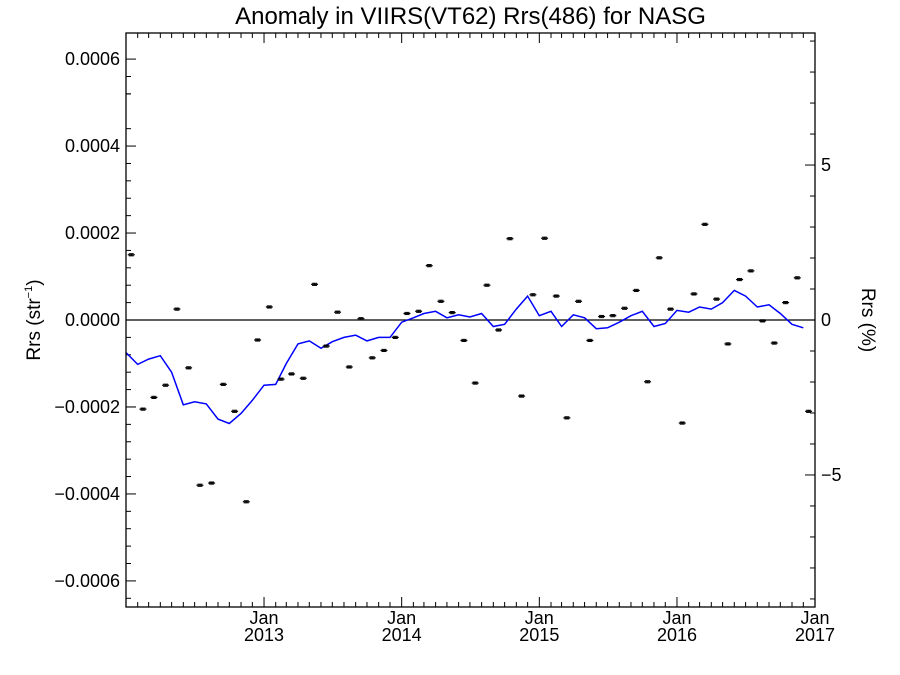 This screenshot has width=900, height=675. I want to click on y-tick-label: −0.0002, so click(87, 407).